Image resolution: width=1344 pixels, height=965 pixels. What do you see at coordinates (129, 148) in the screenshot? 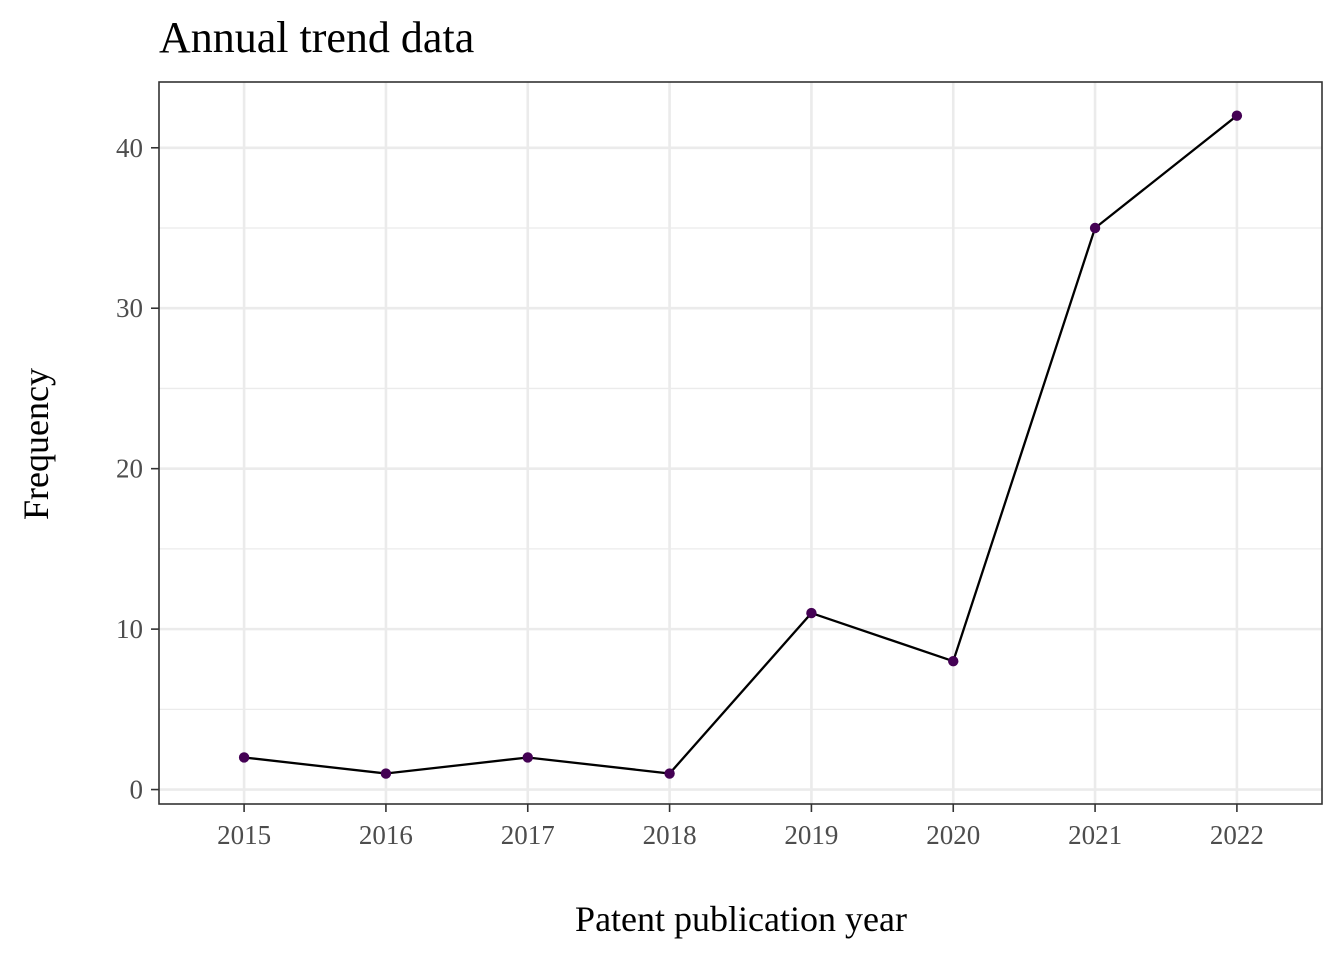
I see `y-tick-label: 40` at bounding box center [129, 148].